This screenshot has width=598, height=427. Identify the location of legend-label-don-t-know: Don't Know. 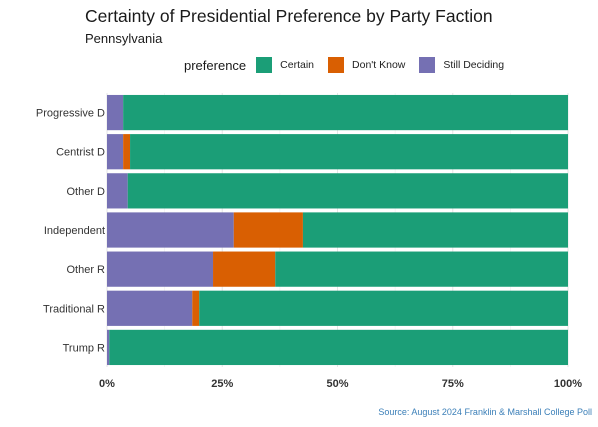
(379, 65).